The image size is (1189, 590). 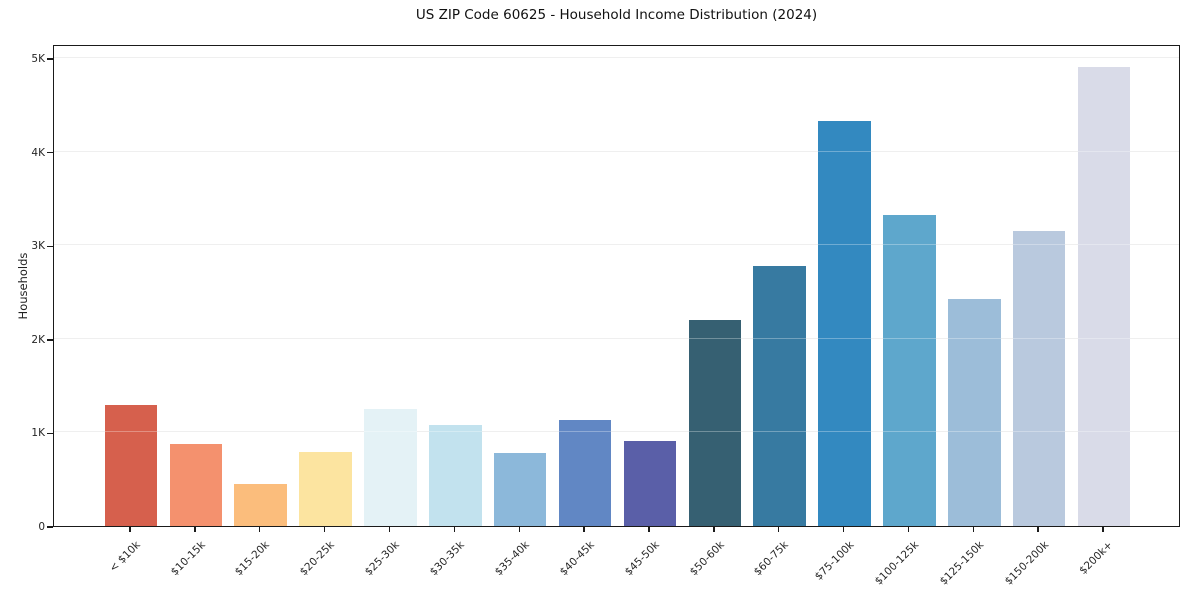 I want to click on x-tick-label-text: $50-60k, so click(x=707, y=559).